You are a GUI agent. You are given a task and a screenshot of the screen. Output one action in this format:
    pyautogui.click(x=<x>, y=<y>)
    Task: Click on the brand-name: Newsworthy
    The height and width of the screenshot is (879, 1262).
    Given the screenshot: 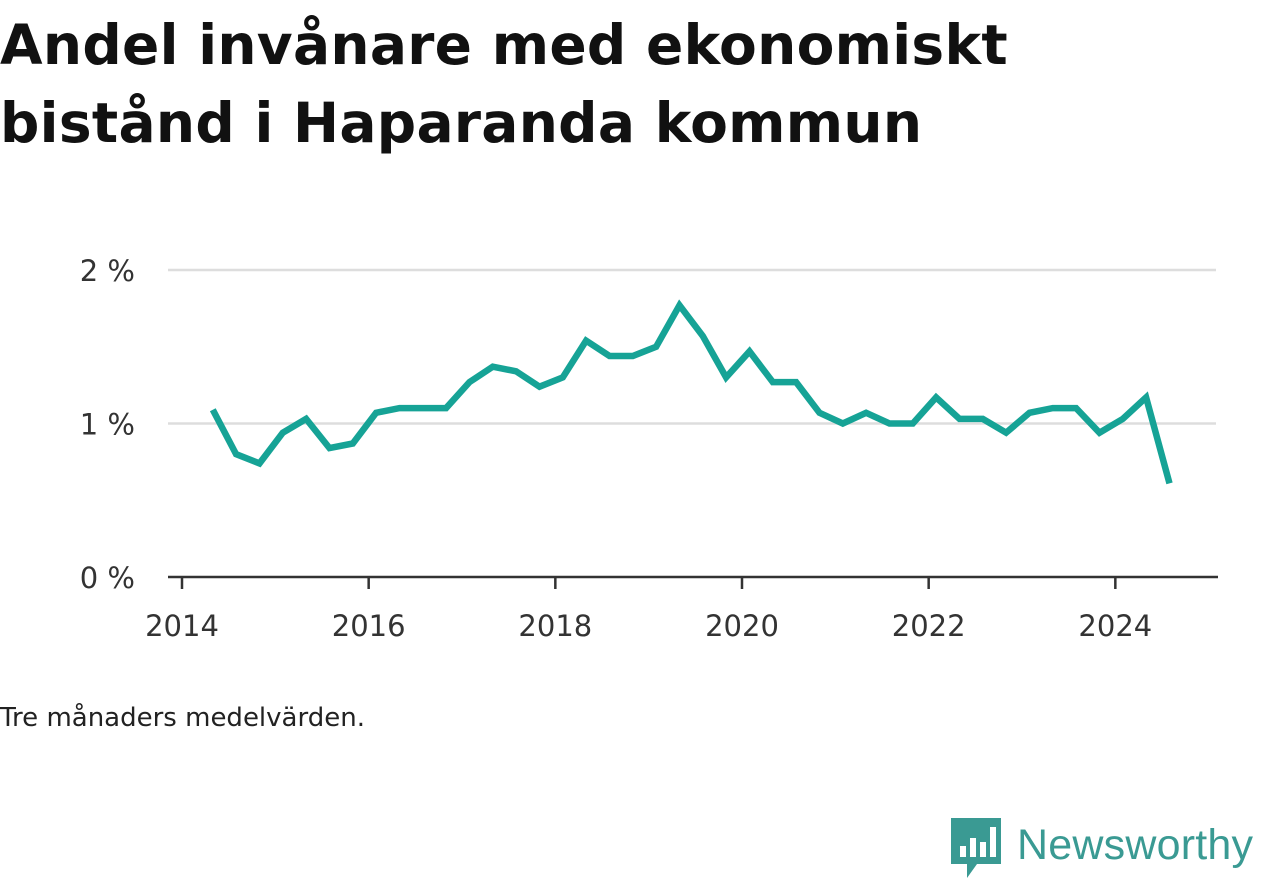 What is the action you would take?
    pyautogui.click(x=1135, y=845)
    